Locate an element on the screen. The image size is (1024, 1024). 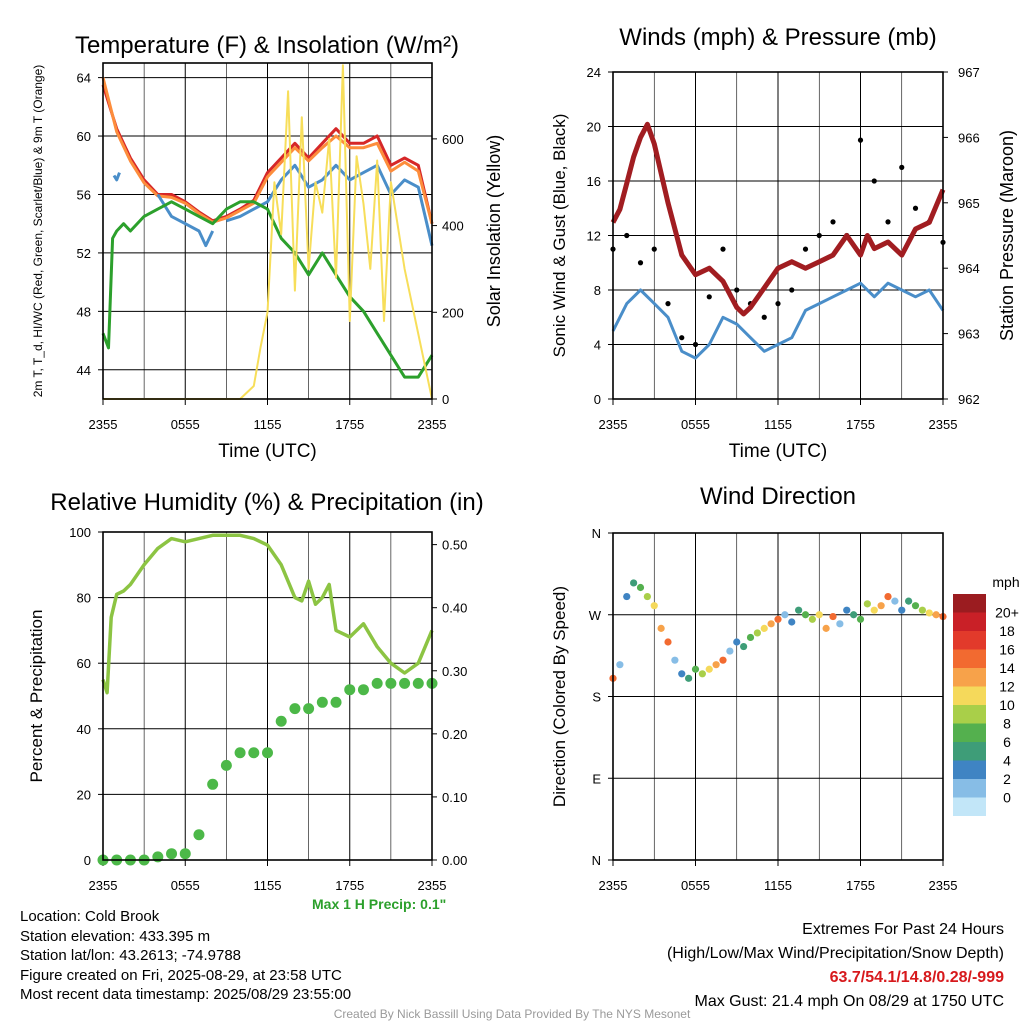
legend-label: 18 is located at coordinates (1007, 631).